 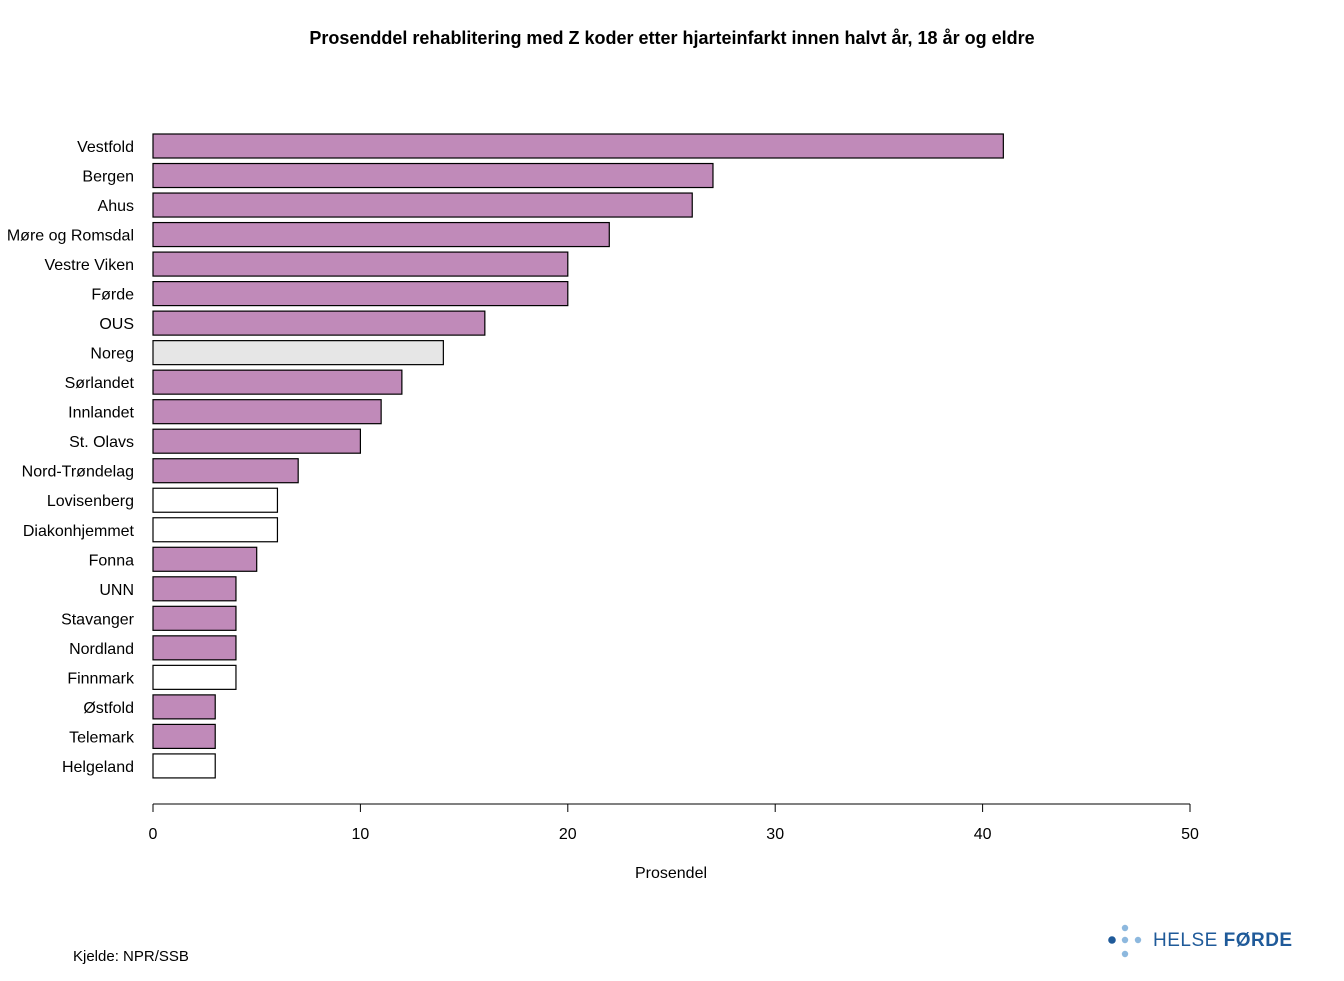 What do you see at coordinates (108, 708) in the screenshot?
I see `category-label: Østfold` at bounding box center [108, 708].